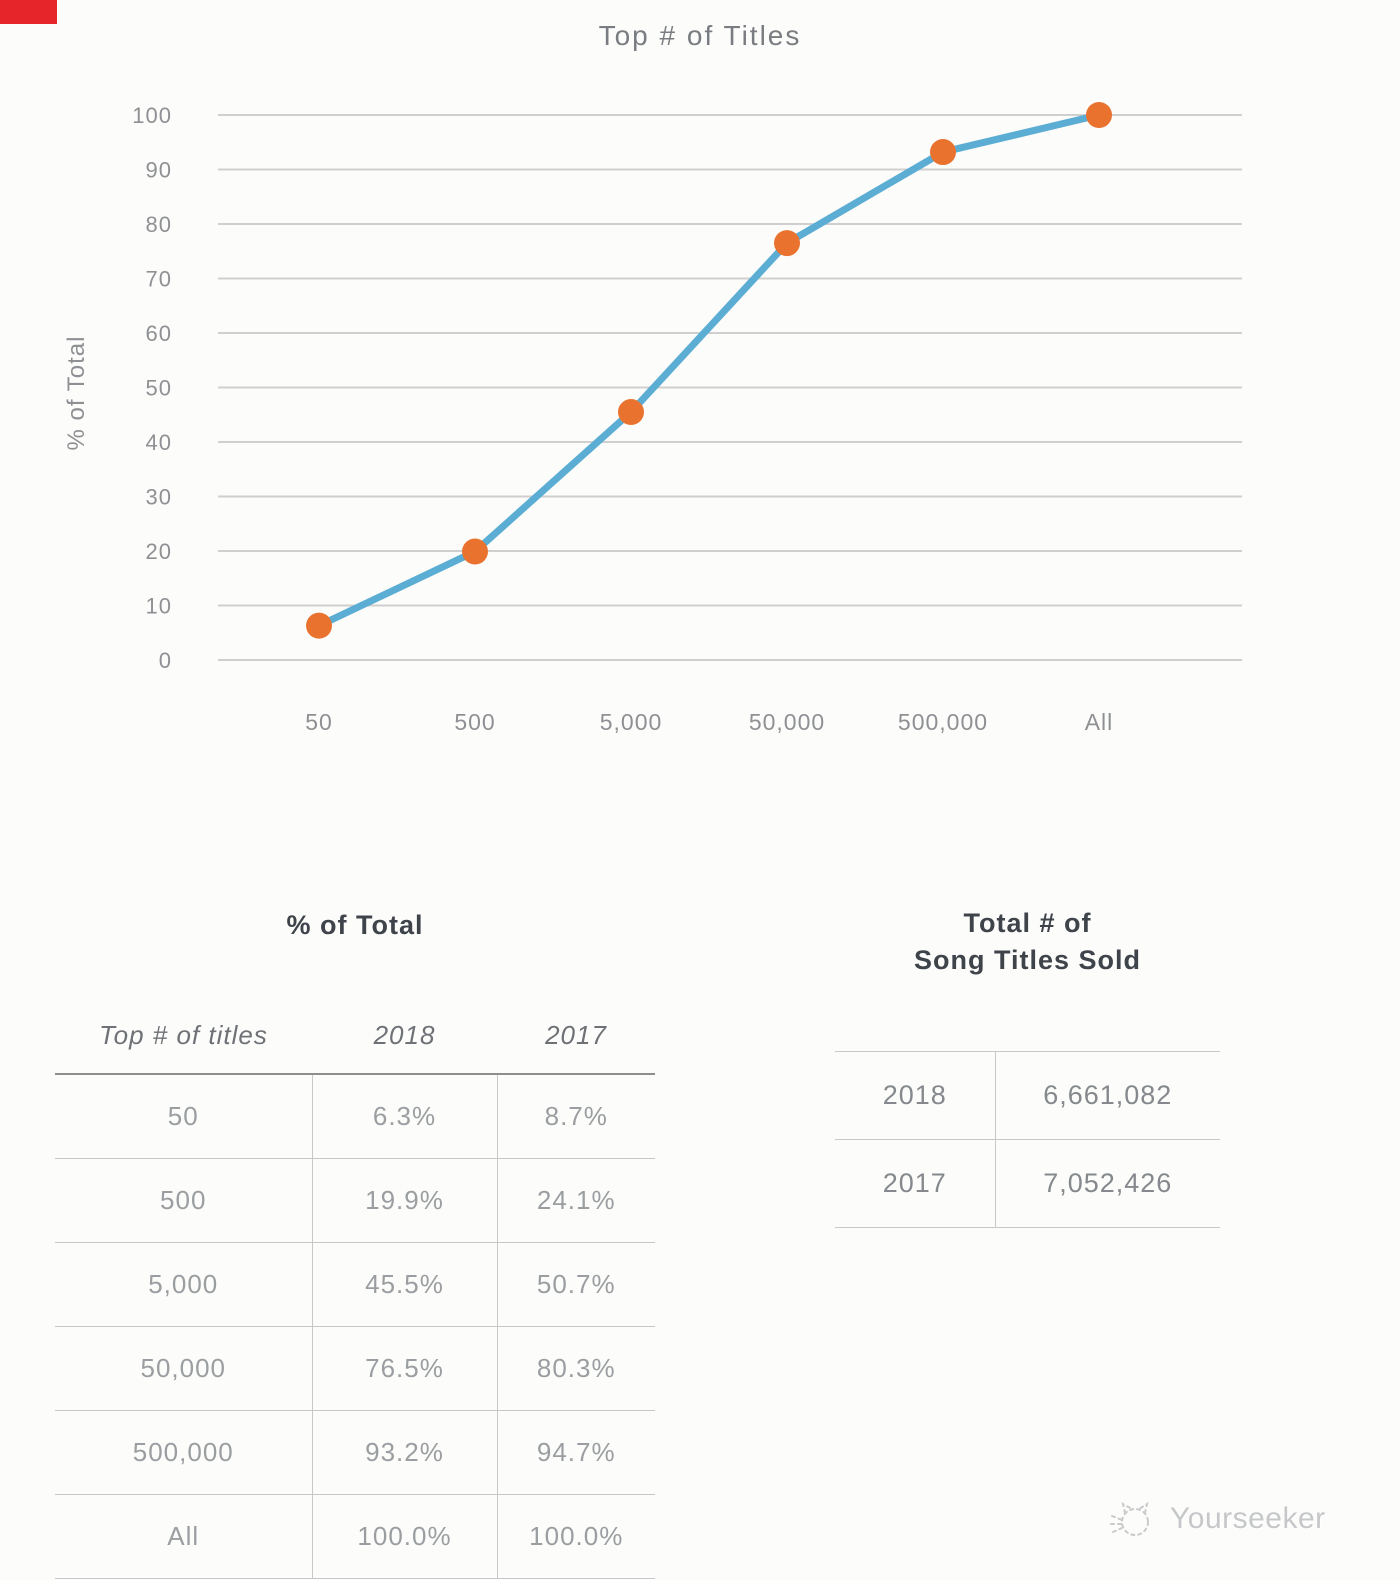  I want to click on table-row: All 100.0% 100.0%, so click(355, 1536).